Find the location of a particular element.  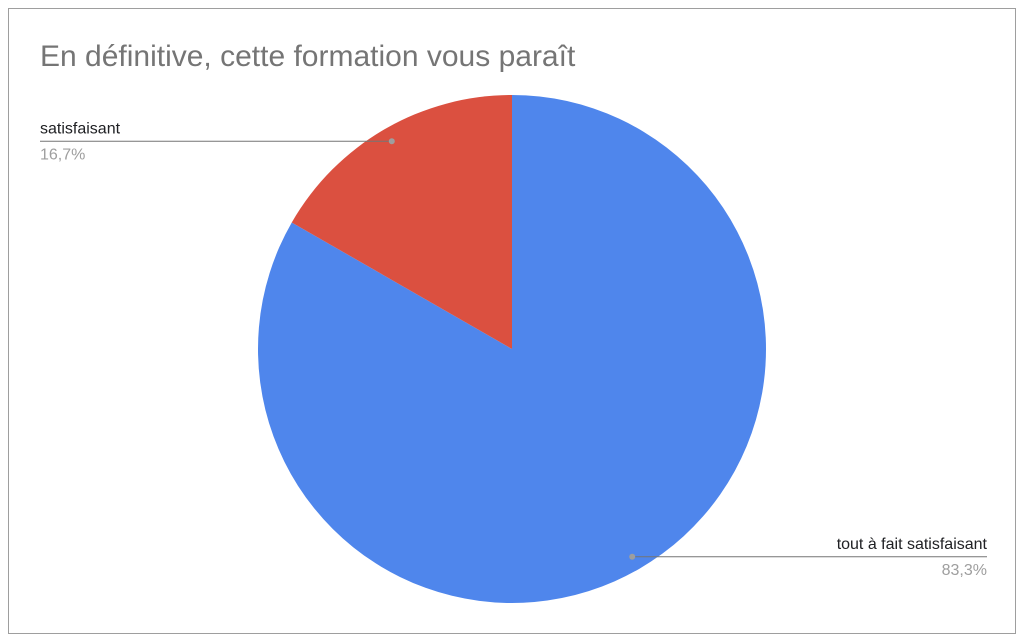

slice-value-label: 83,3% is located at coordinates (964, 570).